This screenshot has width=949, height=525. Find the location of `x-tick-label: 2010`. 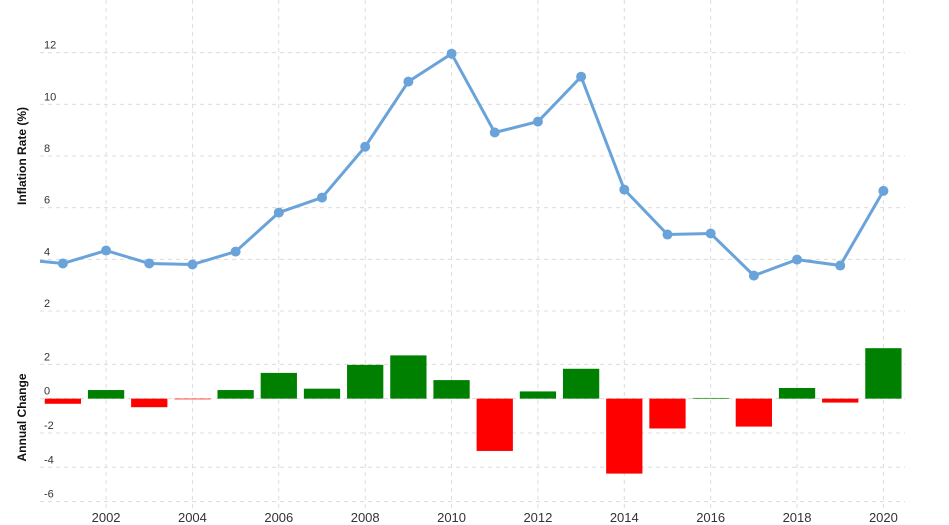

x-tick-label: 2010 is located at coordinates (451, 517).